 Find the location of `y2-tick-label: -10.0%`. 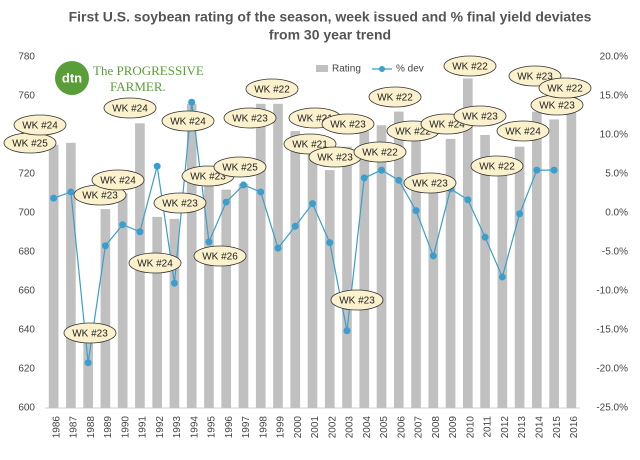

y2-tick-label: -10.0% is located at coordinates (612, 291).